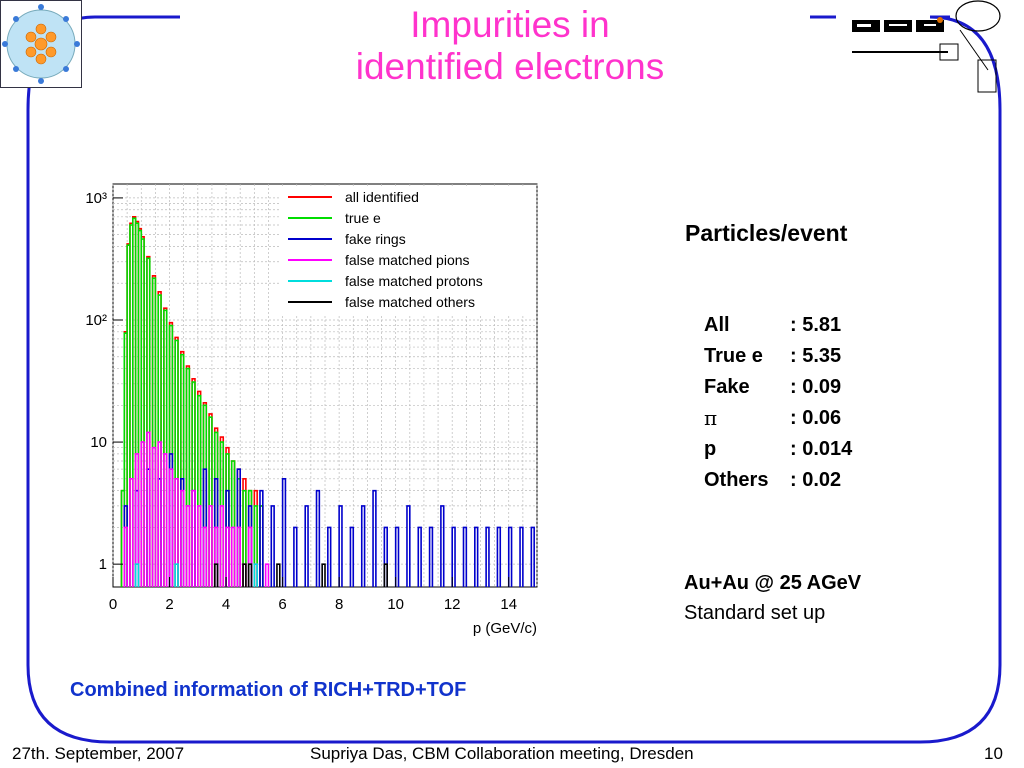 The width and height of the screenshot is (1024, 768). Describe the element at coordinates (755, 613) in the screenshot. I see `setup-description: Standard set up` at that location.